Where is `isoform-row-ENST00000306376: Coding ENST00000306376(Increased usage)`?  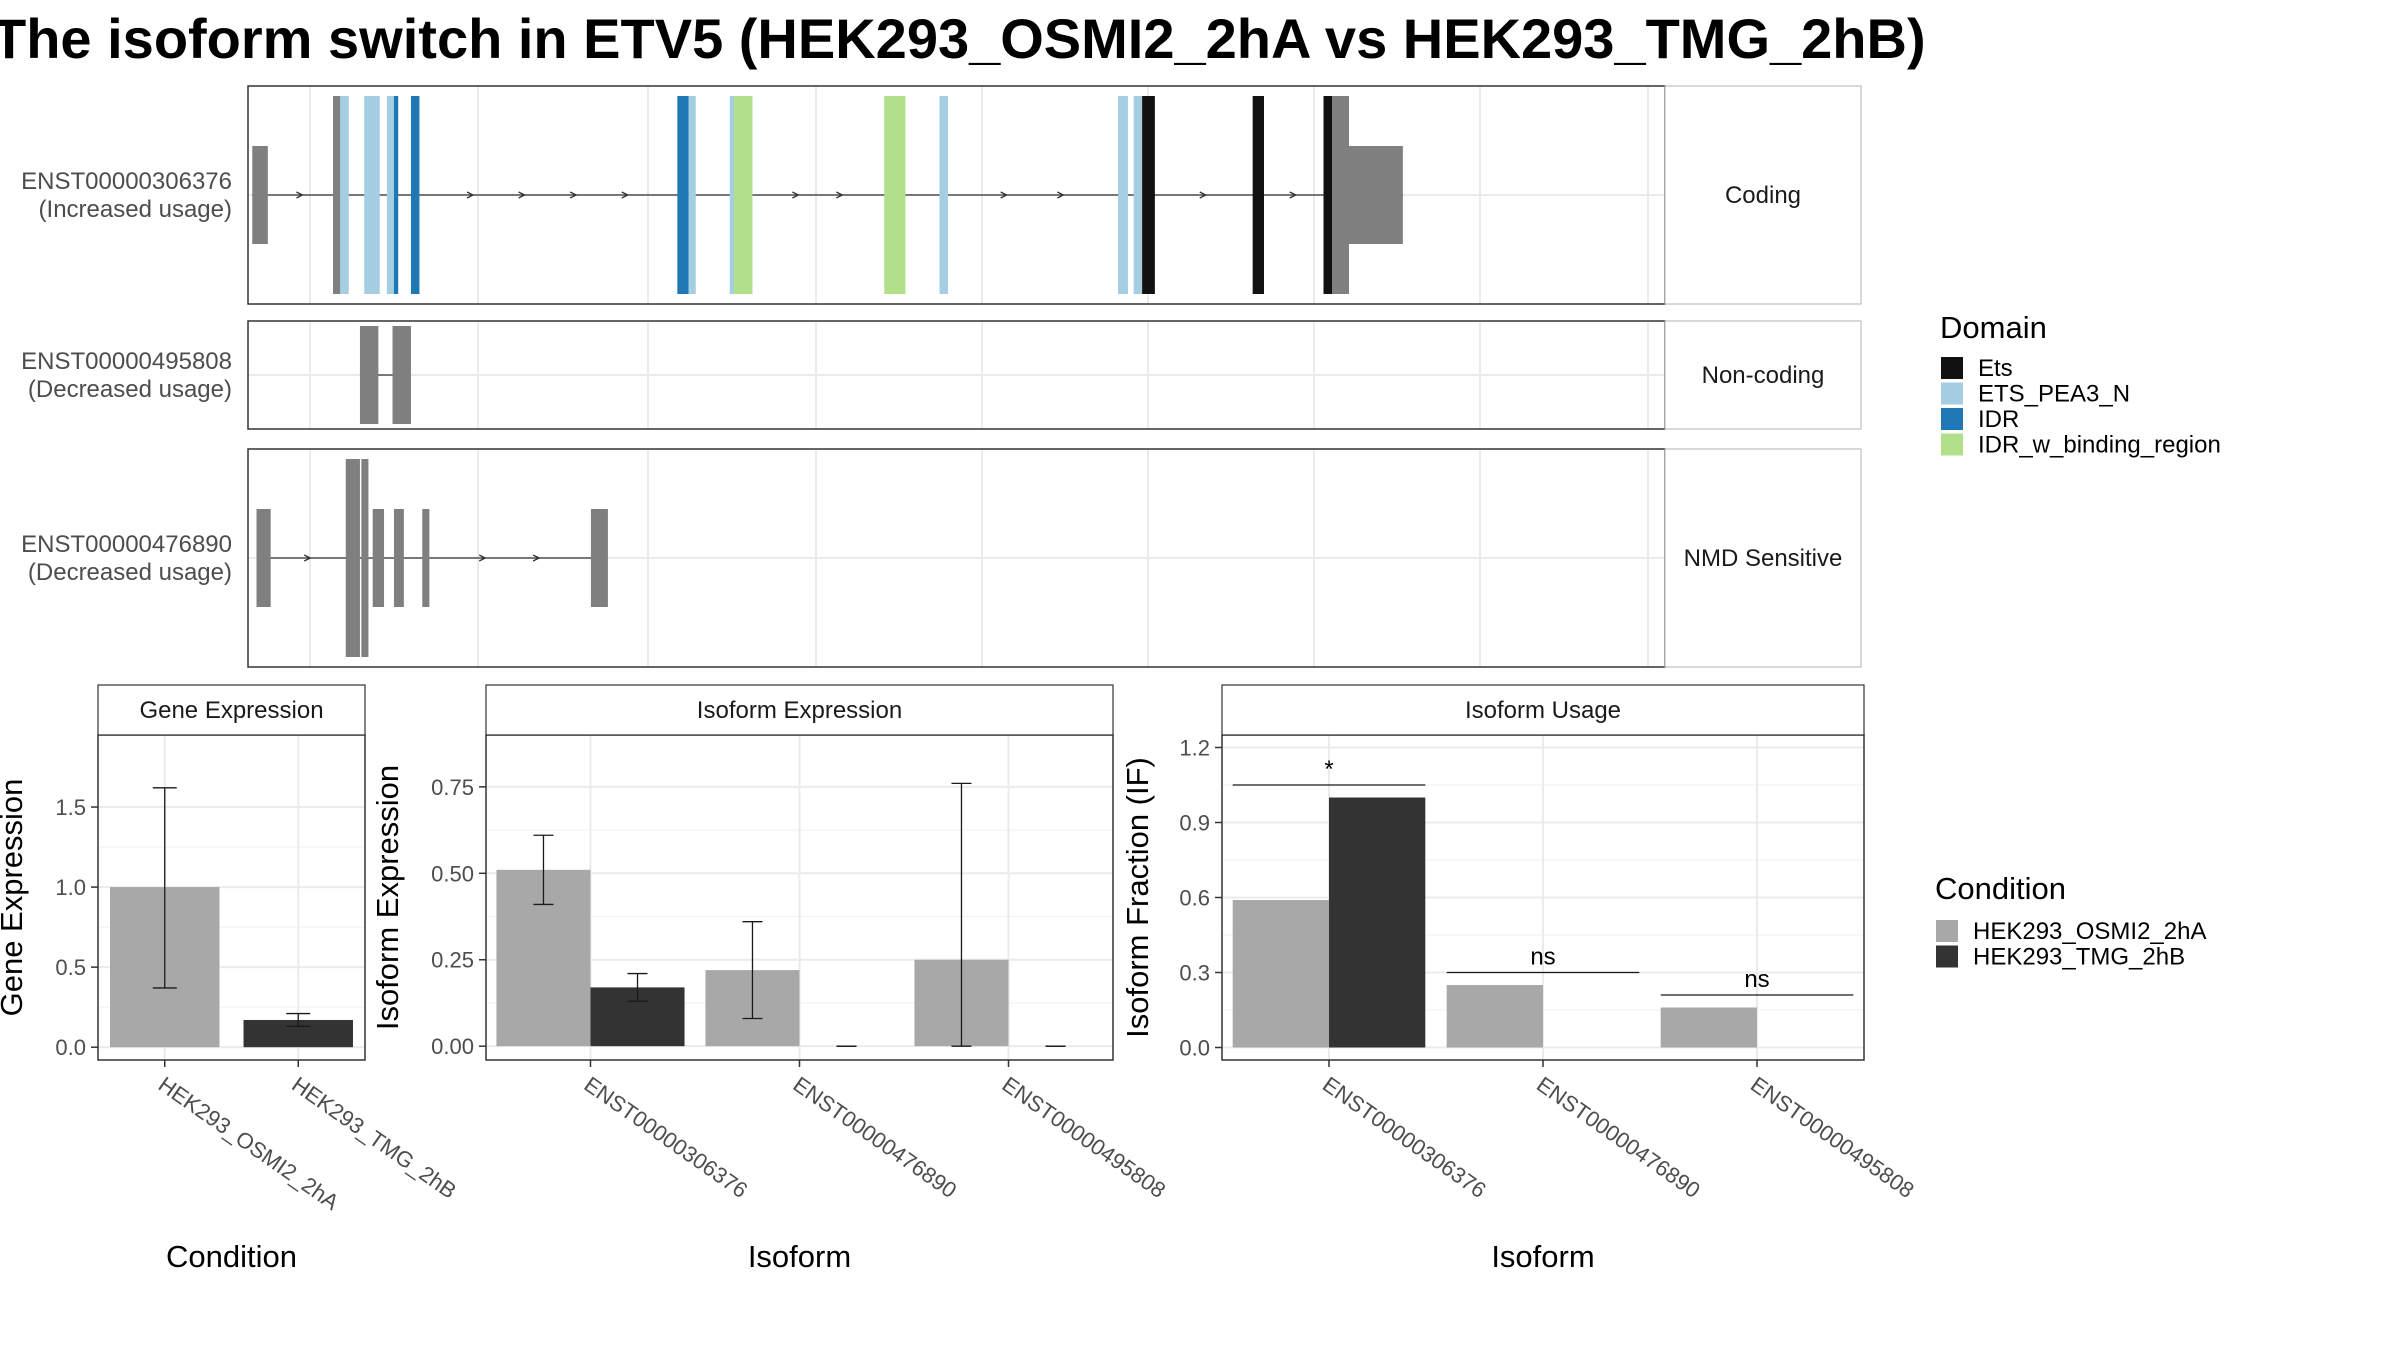 isoform-row-ENST00000306376: Coding ENST00000306376(Increased usage) is located at coordinates (941, 195).